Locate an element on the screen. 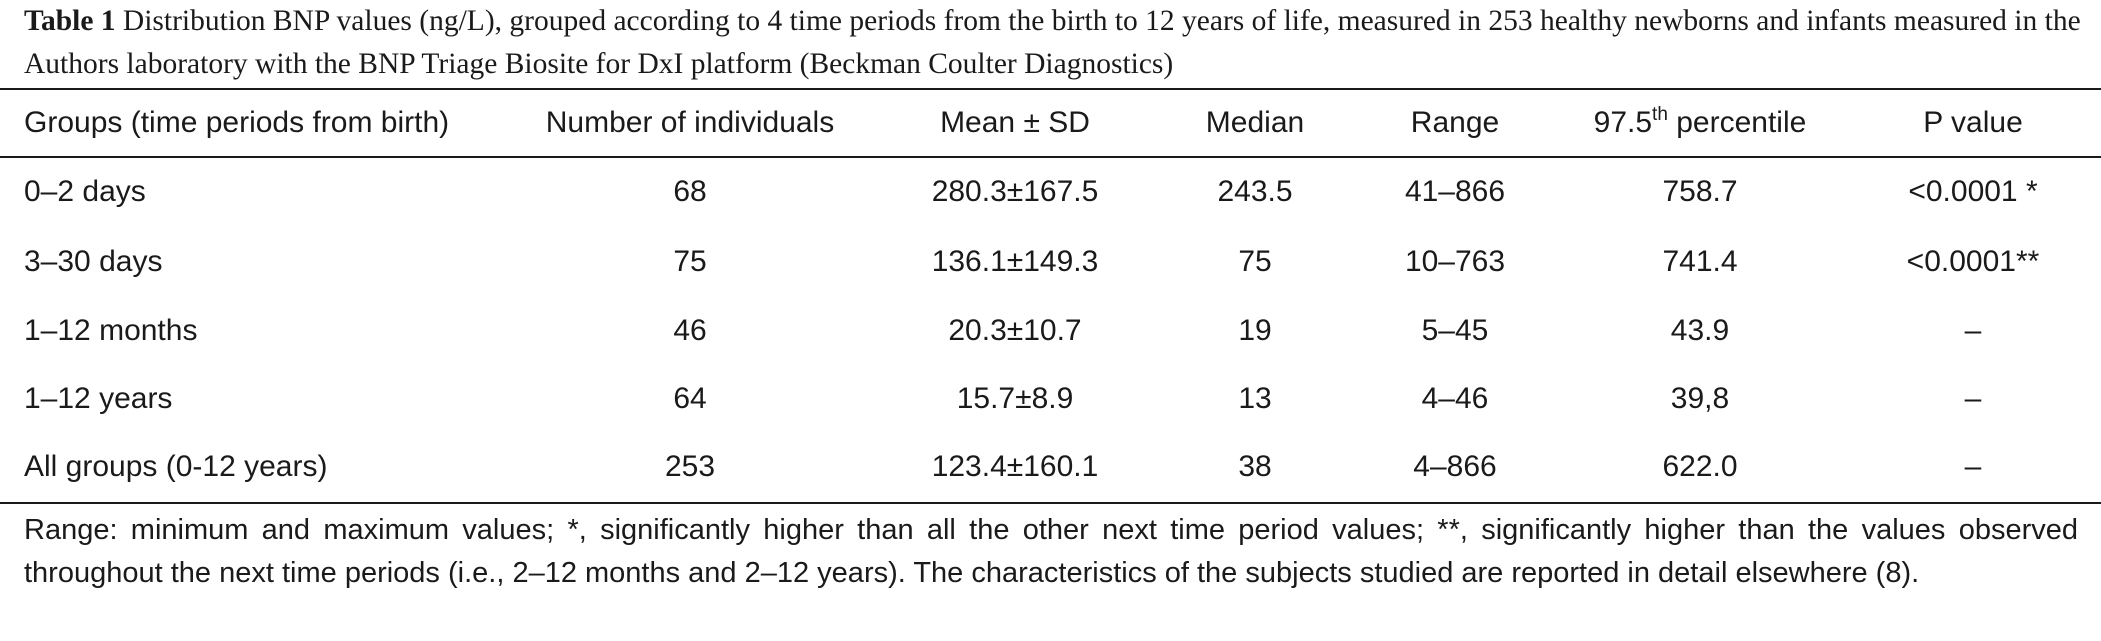 The width and height of the screenshot is (2101, 641). cell-median: 75 is located at coordinates (1255, 262).